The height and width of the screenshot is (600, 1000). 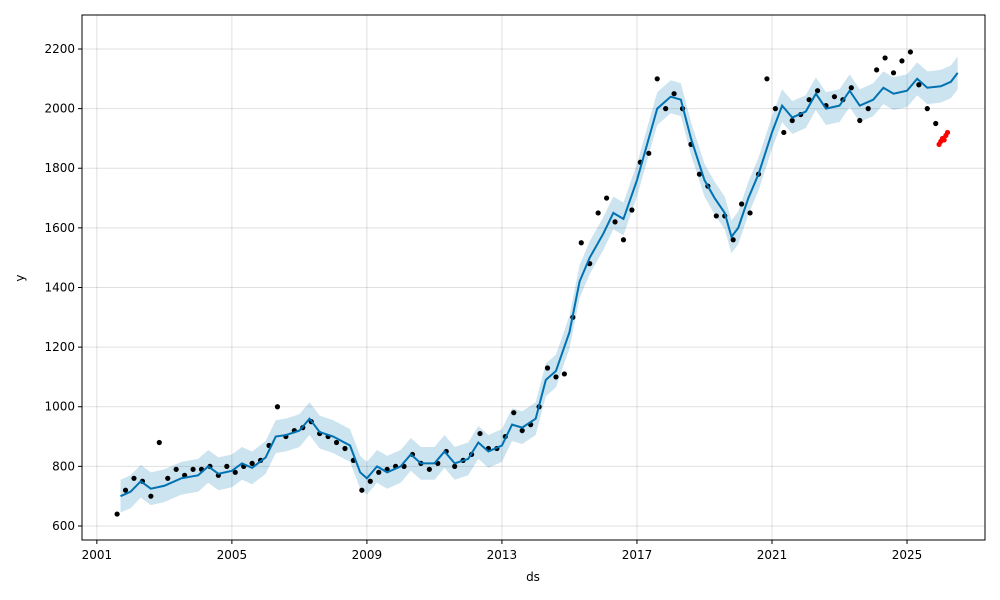 What do you see at coordinates (59, 287) in the screenshot?
I see `y-tick-label: 1400` at bounding box center [59, 287].